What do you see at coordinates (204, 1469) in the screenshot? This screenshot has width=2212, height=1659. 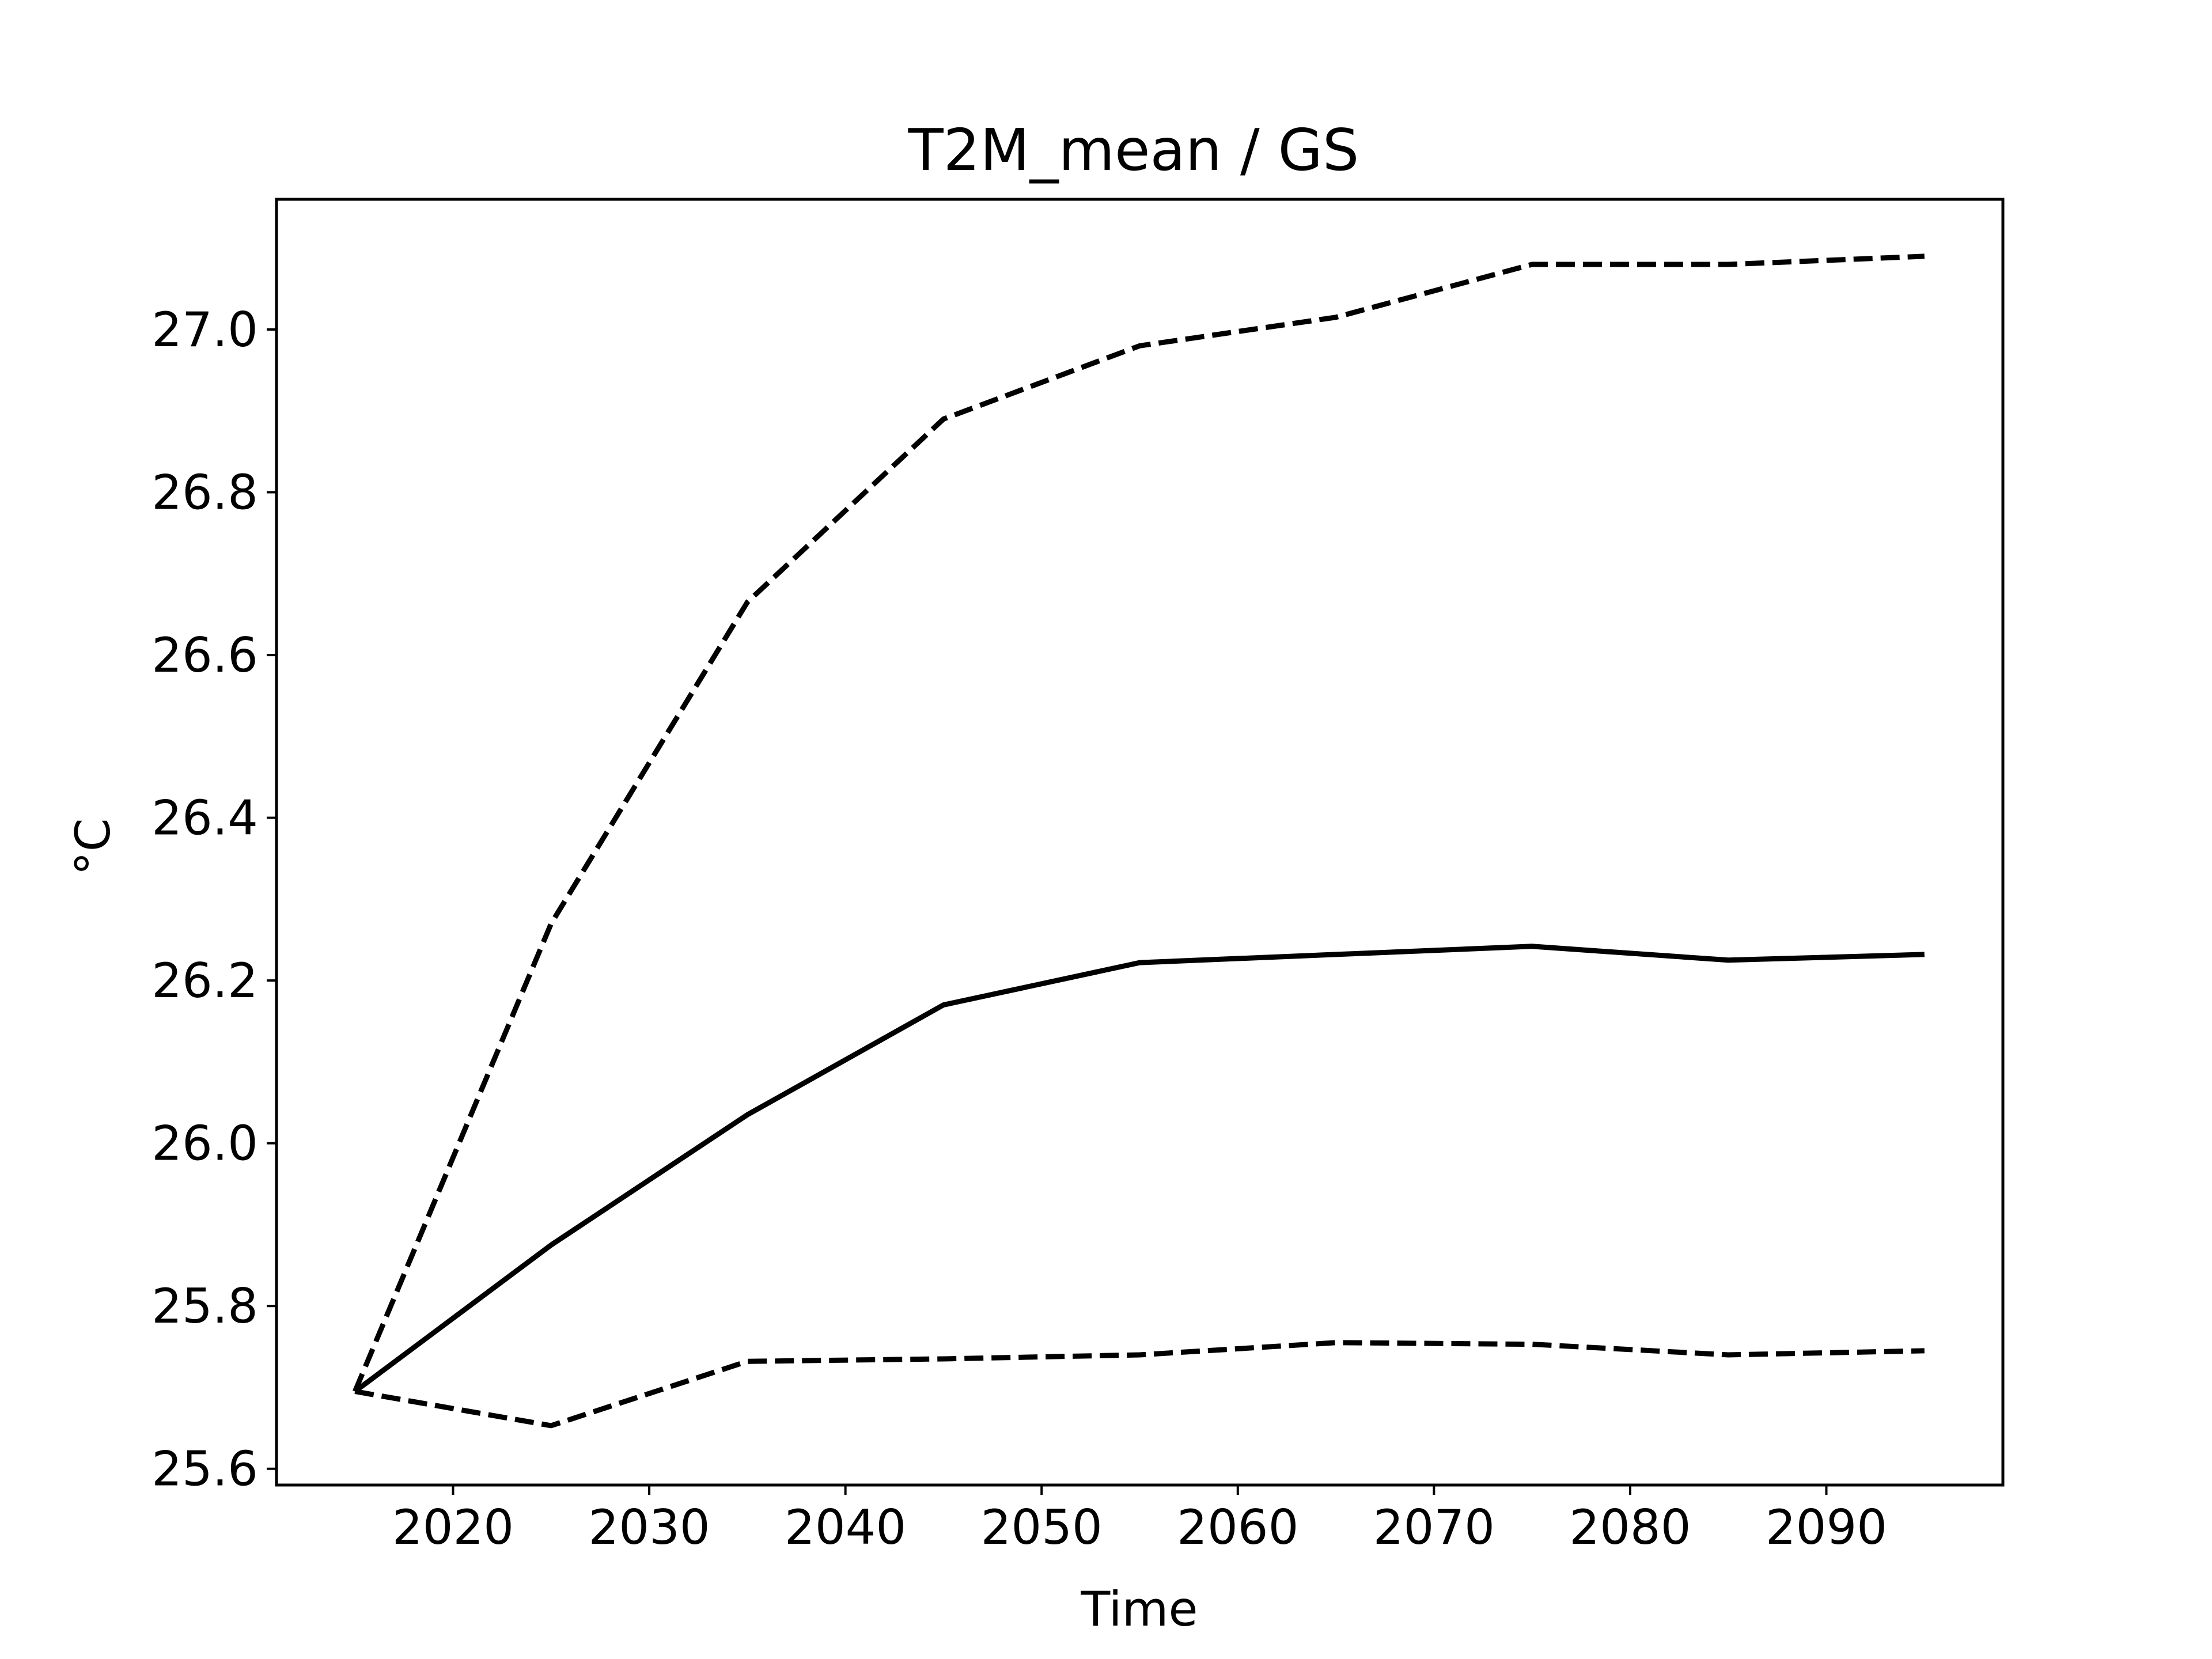 I see `y-tick-label: 25.6` at bounding box center [204, 1469].